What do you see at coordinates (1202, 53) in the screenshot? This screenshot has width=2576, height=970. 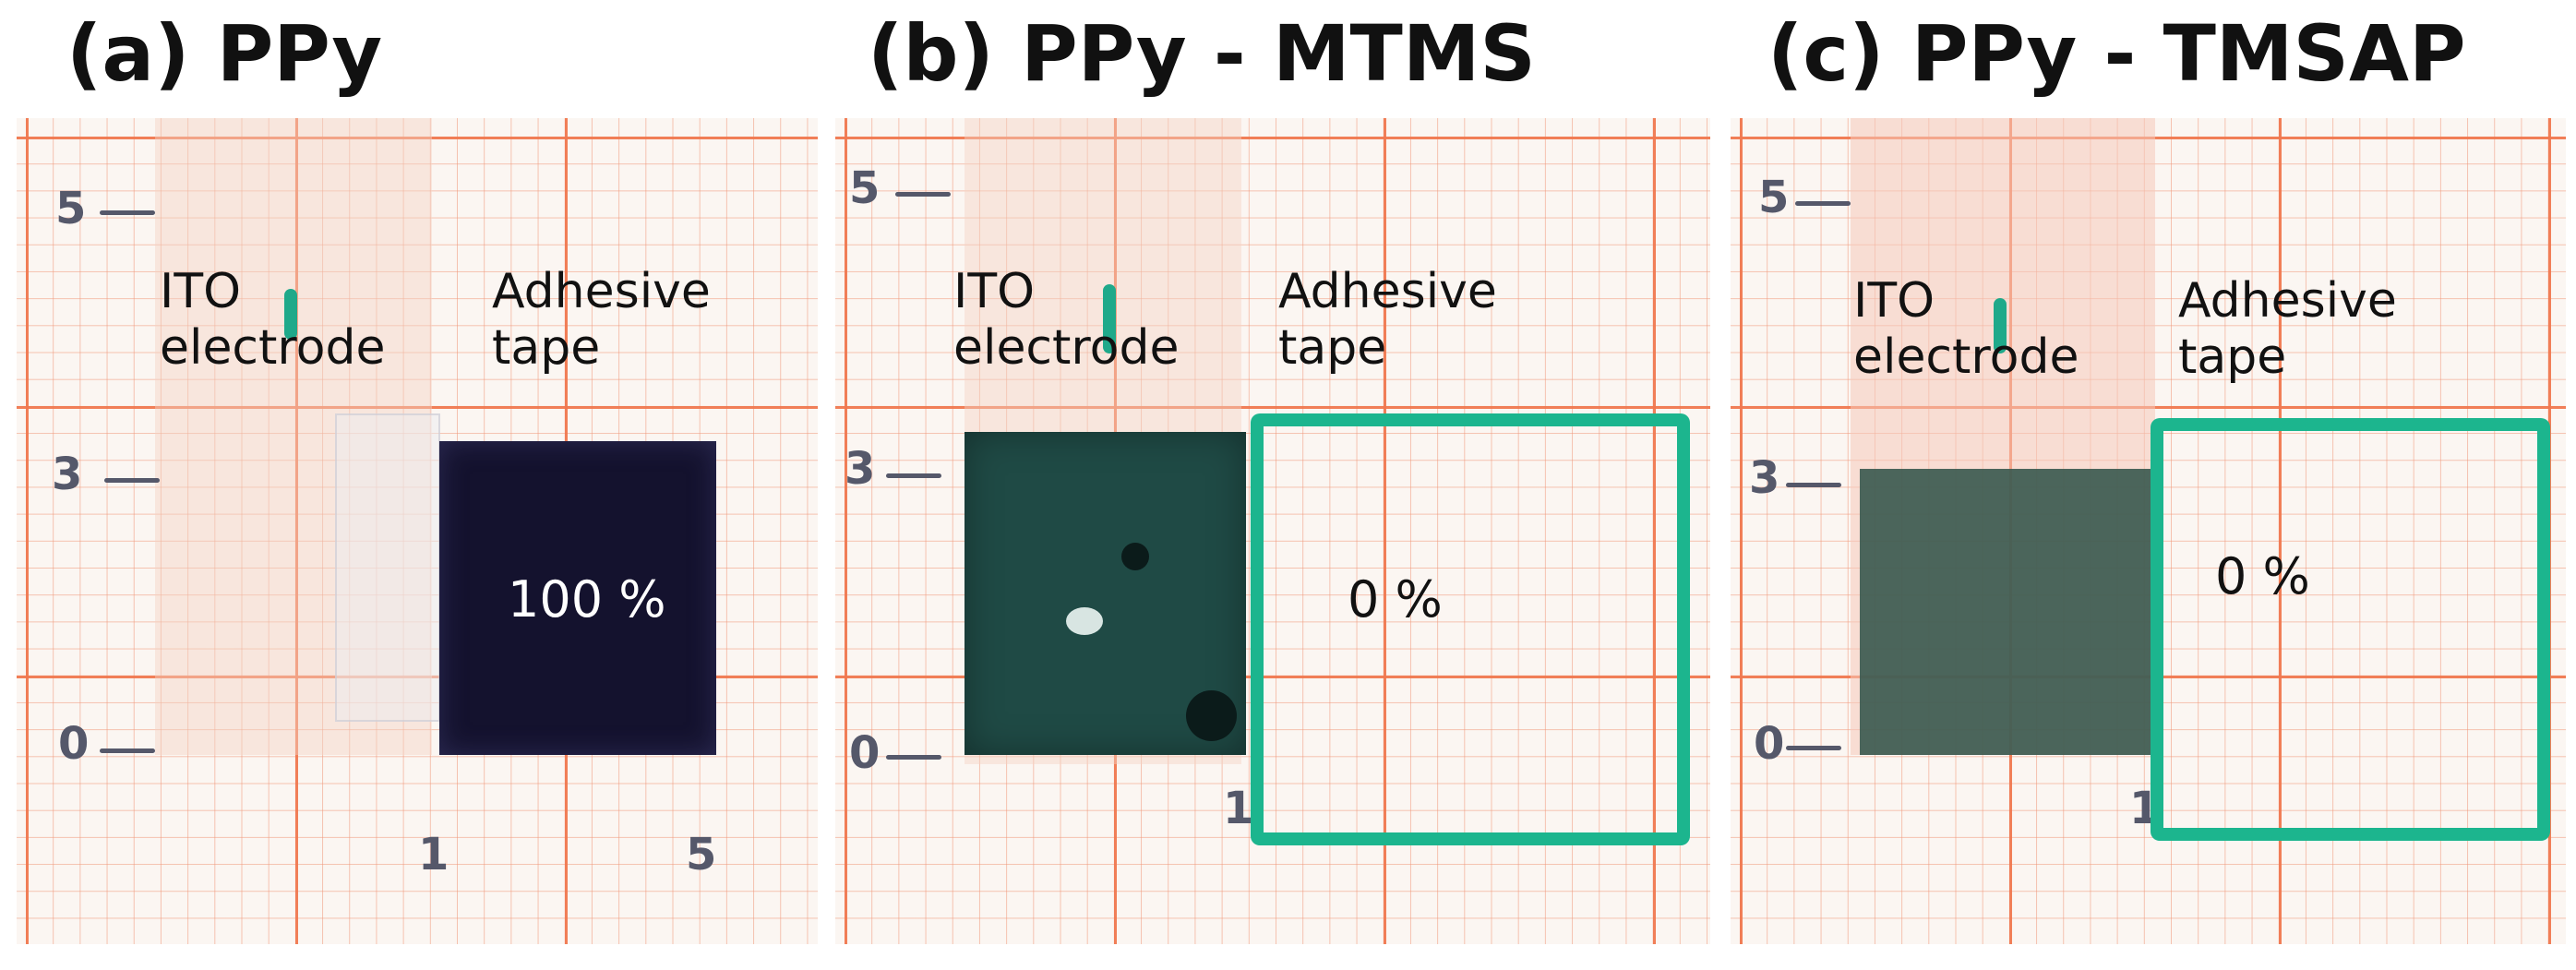 I see `panel-b-title: (b) PPy - MTMS` at bounding box center [1202, 53].